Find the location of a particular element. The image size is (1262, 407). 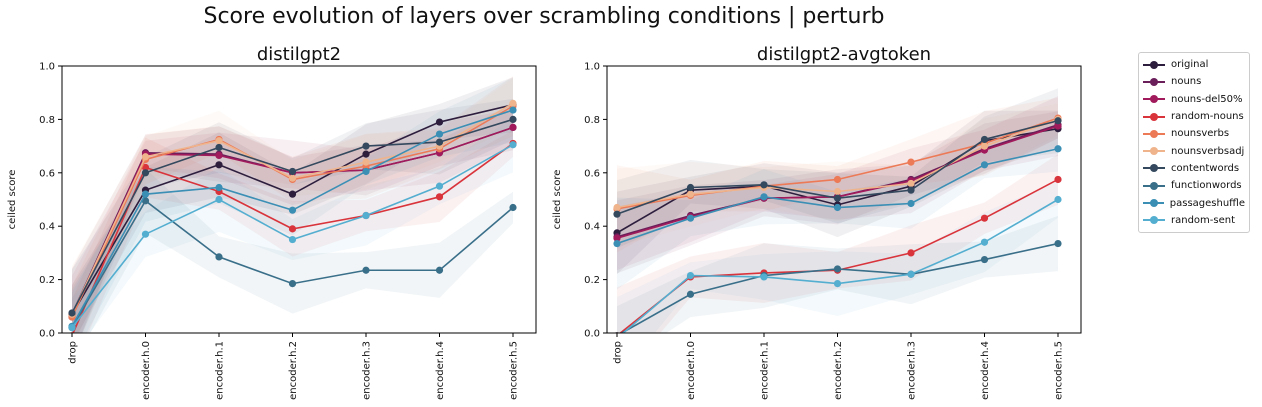

x-tick-label: encoder.h.4 is located at coordinates (985, 370).